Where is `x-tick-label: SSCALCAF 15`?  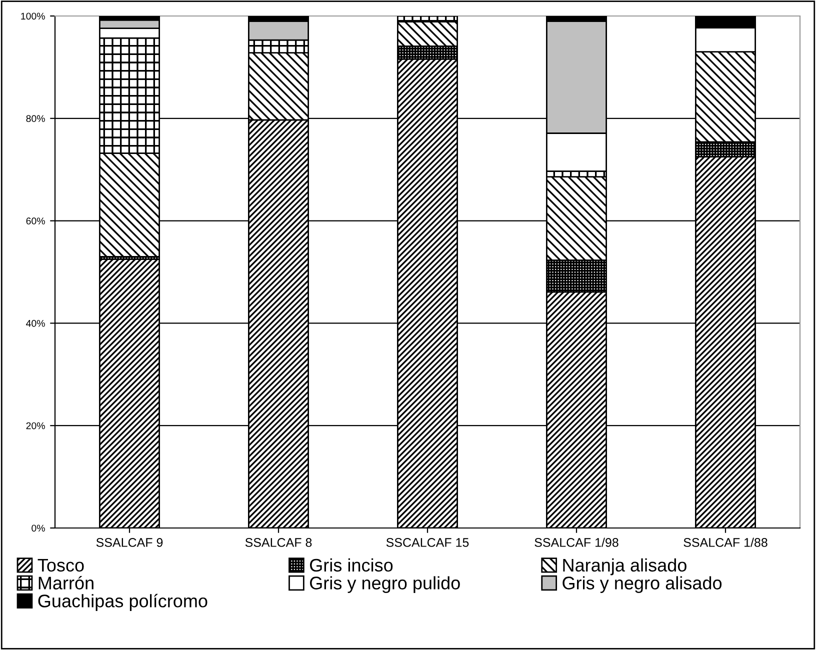 x-tick-label: SSCALCAF 15 is located at coordinates (427, 542).